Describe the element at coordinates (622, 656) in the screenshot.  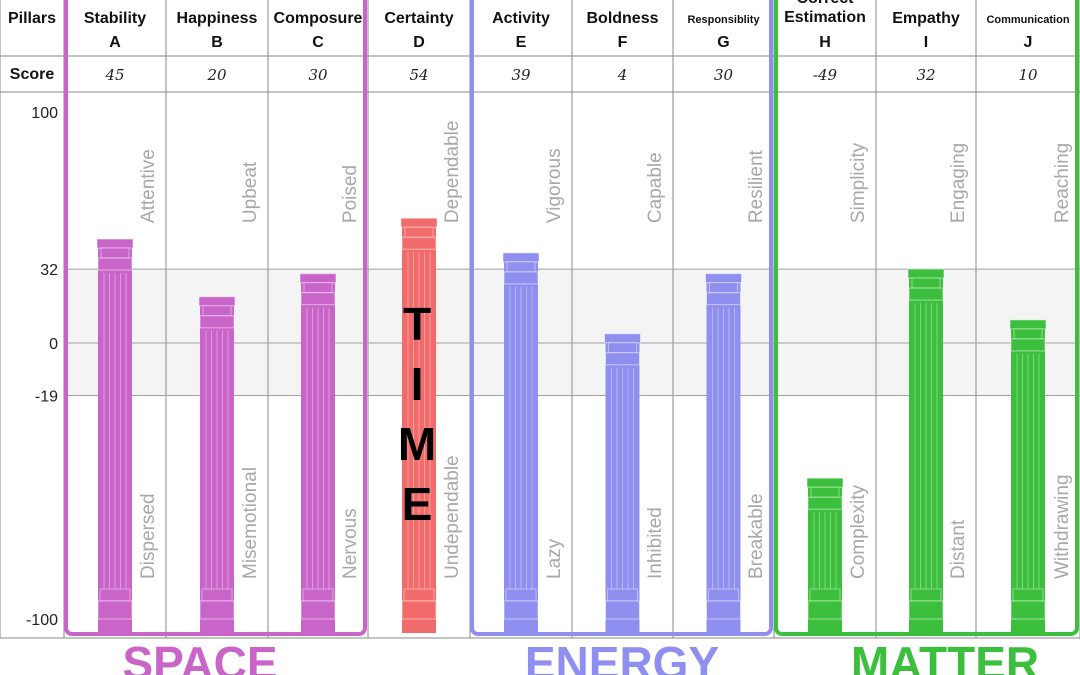
I see `group-label-energy: ENERGY` at that location.